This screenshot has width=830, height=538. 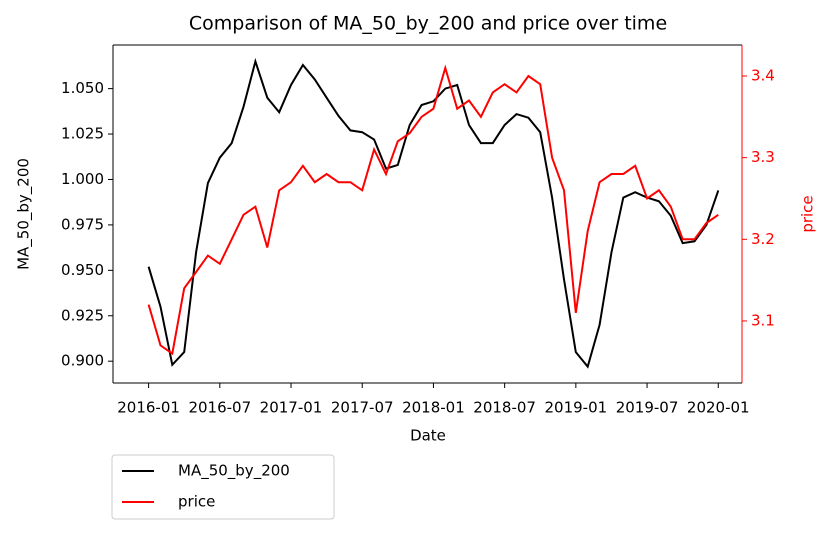 What do you see at coordinates (718, 408) in the screenshot?
I see `x-tick-label: 2020-01` at bounding box center [718, 408].